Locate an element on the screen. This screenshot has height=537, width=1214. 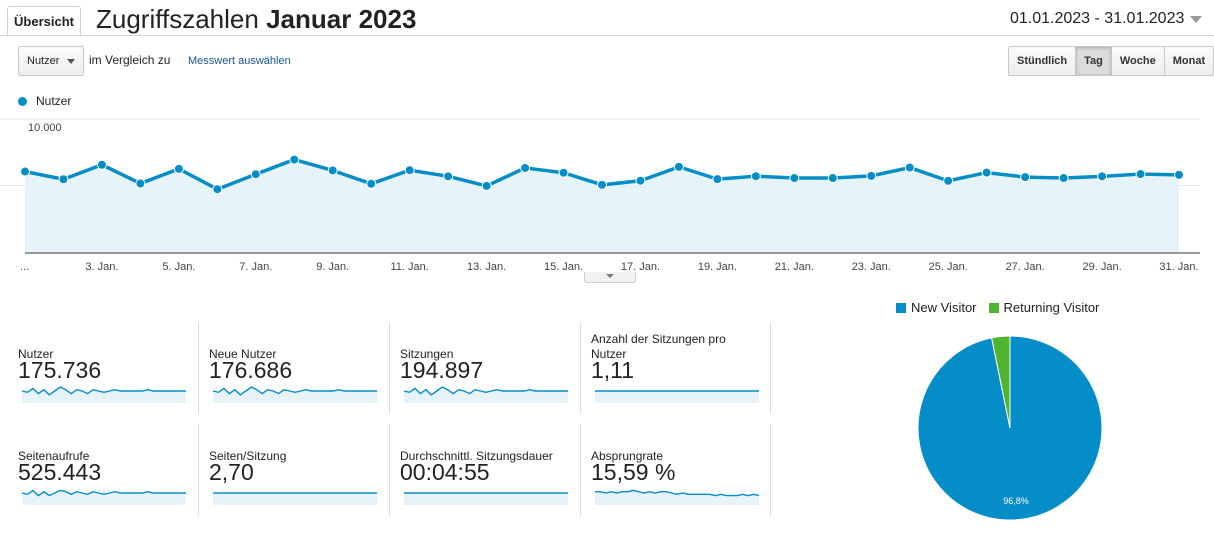
x-tick-label: 31. Jan. is located at coordinates (1178, 266).